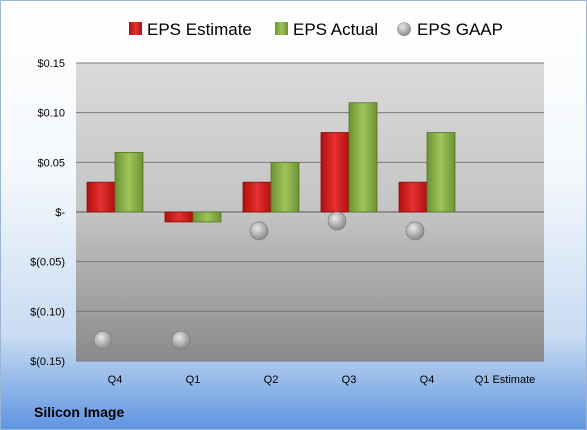 The image size is (587, 430). What do you see at coordinates (199, 29) in the screenshot?
I see `legend-label-estimate: EPS Estimate` at bounding box center [199, 29].